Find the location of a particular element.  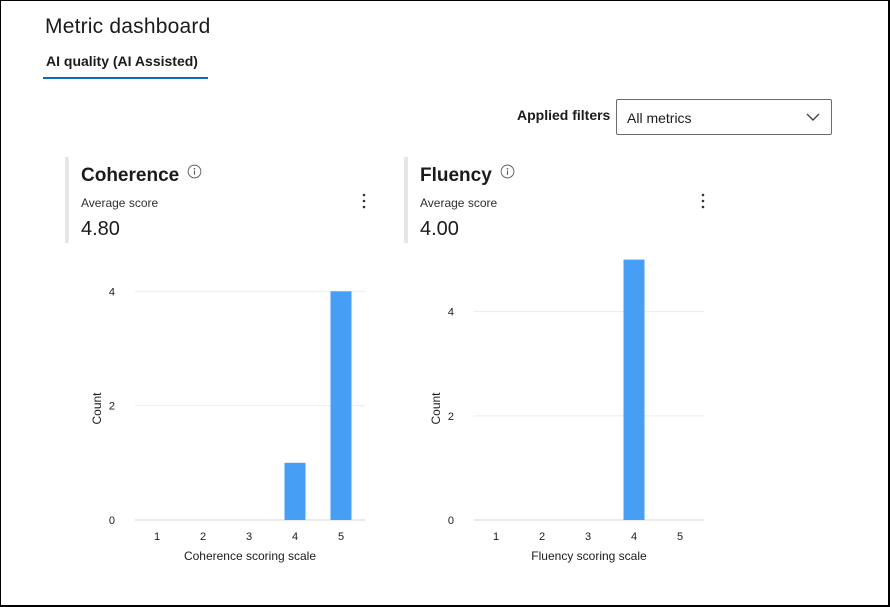

applied-filters-dropdown: All metrics is located at coordinates (724, 117).